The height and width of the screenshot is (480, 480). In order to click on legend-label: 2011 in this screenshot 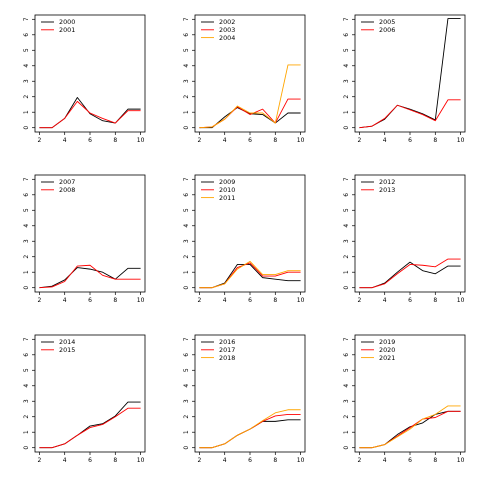, I will do `click(227, 198)`.